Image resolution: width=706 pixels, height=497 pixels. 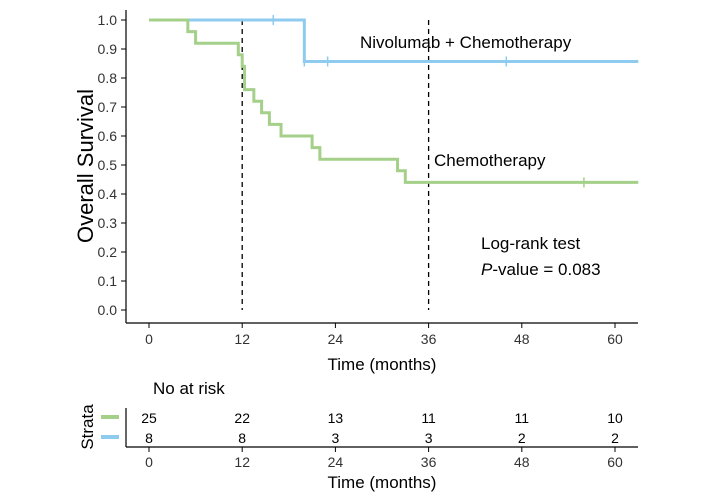 What do you see at coordinates (87, 427) in the screenshot?
I see `strata-label: Strata` at bounding box center [87, 427].